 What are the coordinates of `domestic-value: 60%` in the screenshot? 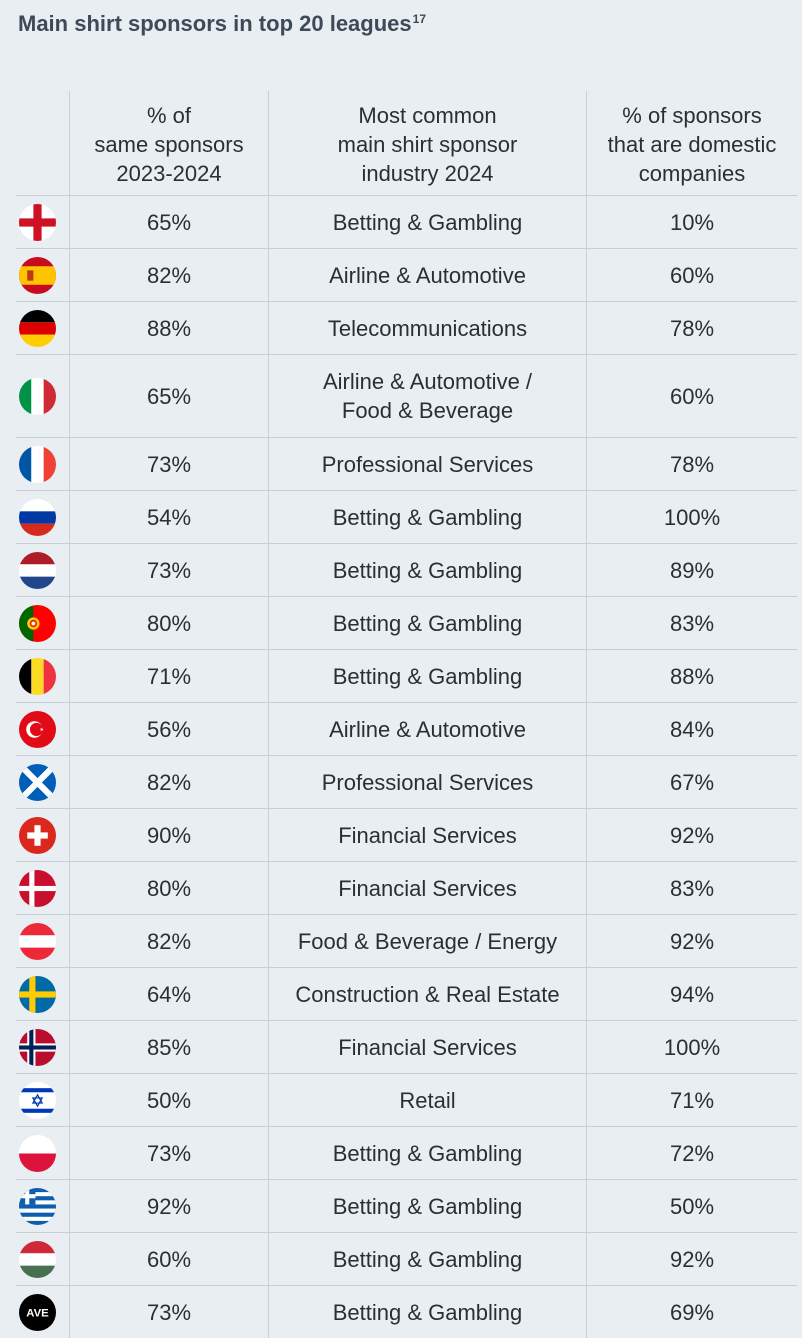 It's located at (691, 396).